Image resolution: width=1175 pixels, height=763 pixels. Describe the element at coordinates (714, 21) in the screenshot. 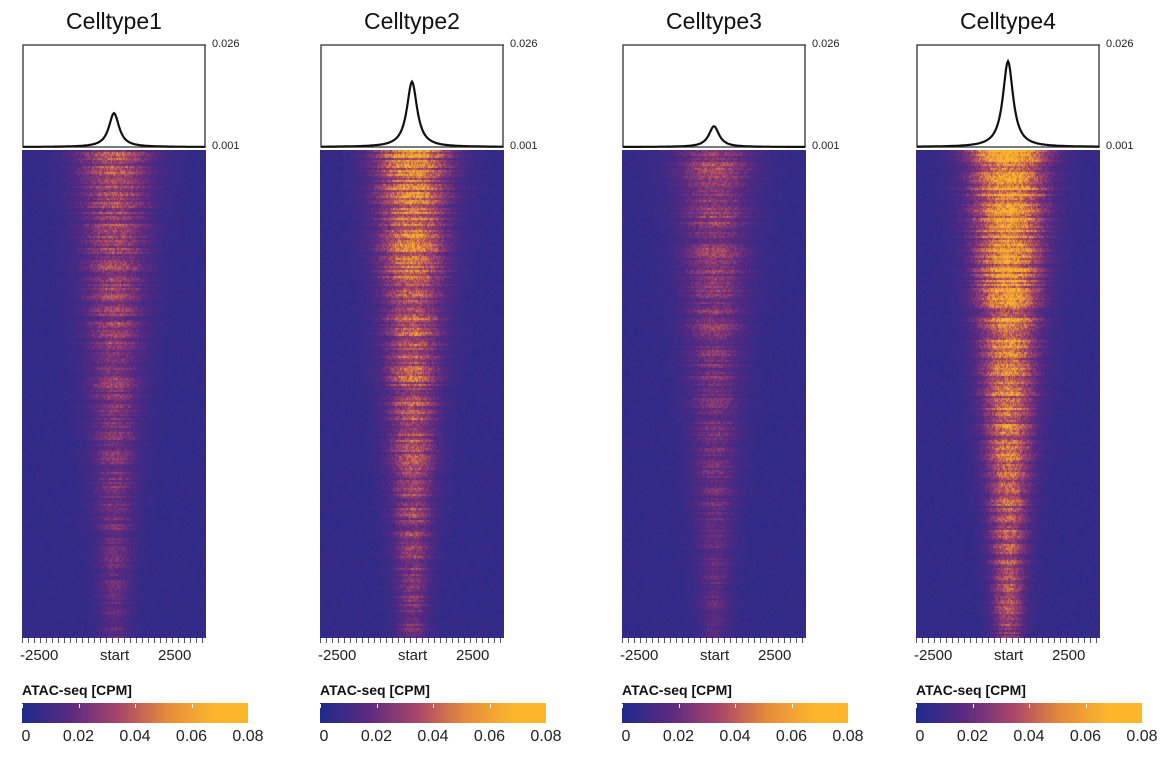

I see `panel-title: Celltype3` at that location.